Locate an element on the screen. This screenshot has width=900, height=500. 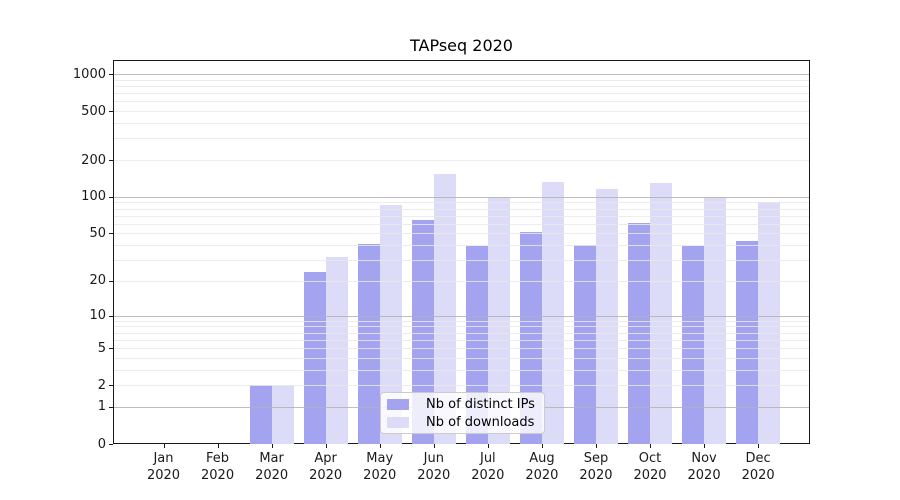
x-tick-label-line: May is located at coordinates (380, 458).